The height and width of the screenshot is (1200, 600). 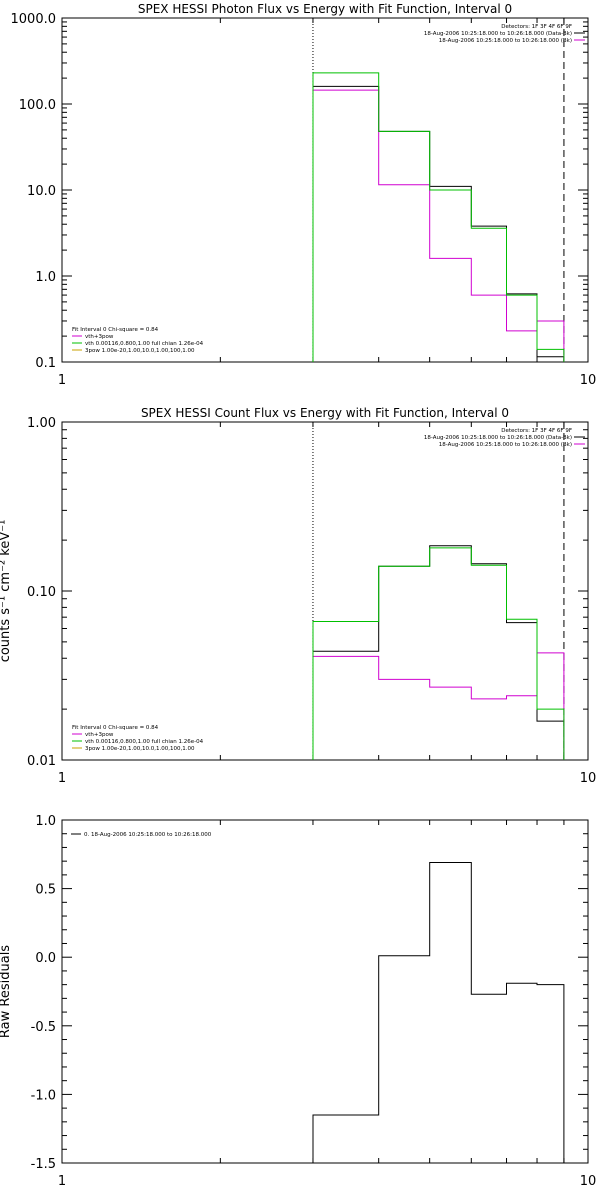 I want to click on y-tick-label: 0.10, so click(x=41, y=592).